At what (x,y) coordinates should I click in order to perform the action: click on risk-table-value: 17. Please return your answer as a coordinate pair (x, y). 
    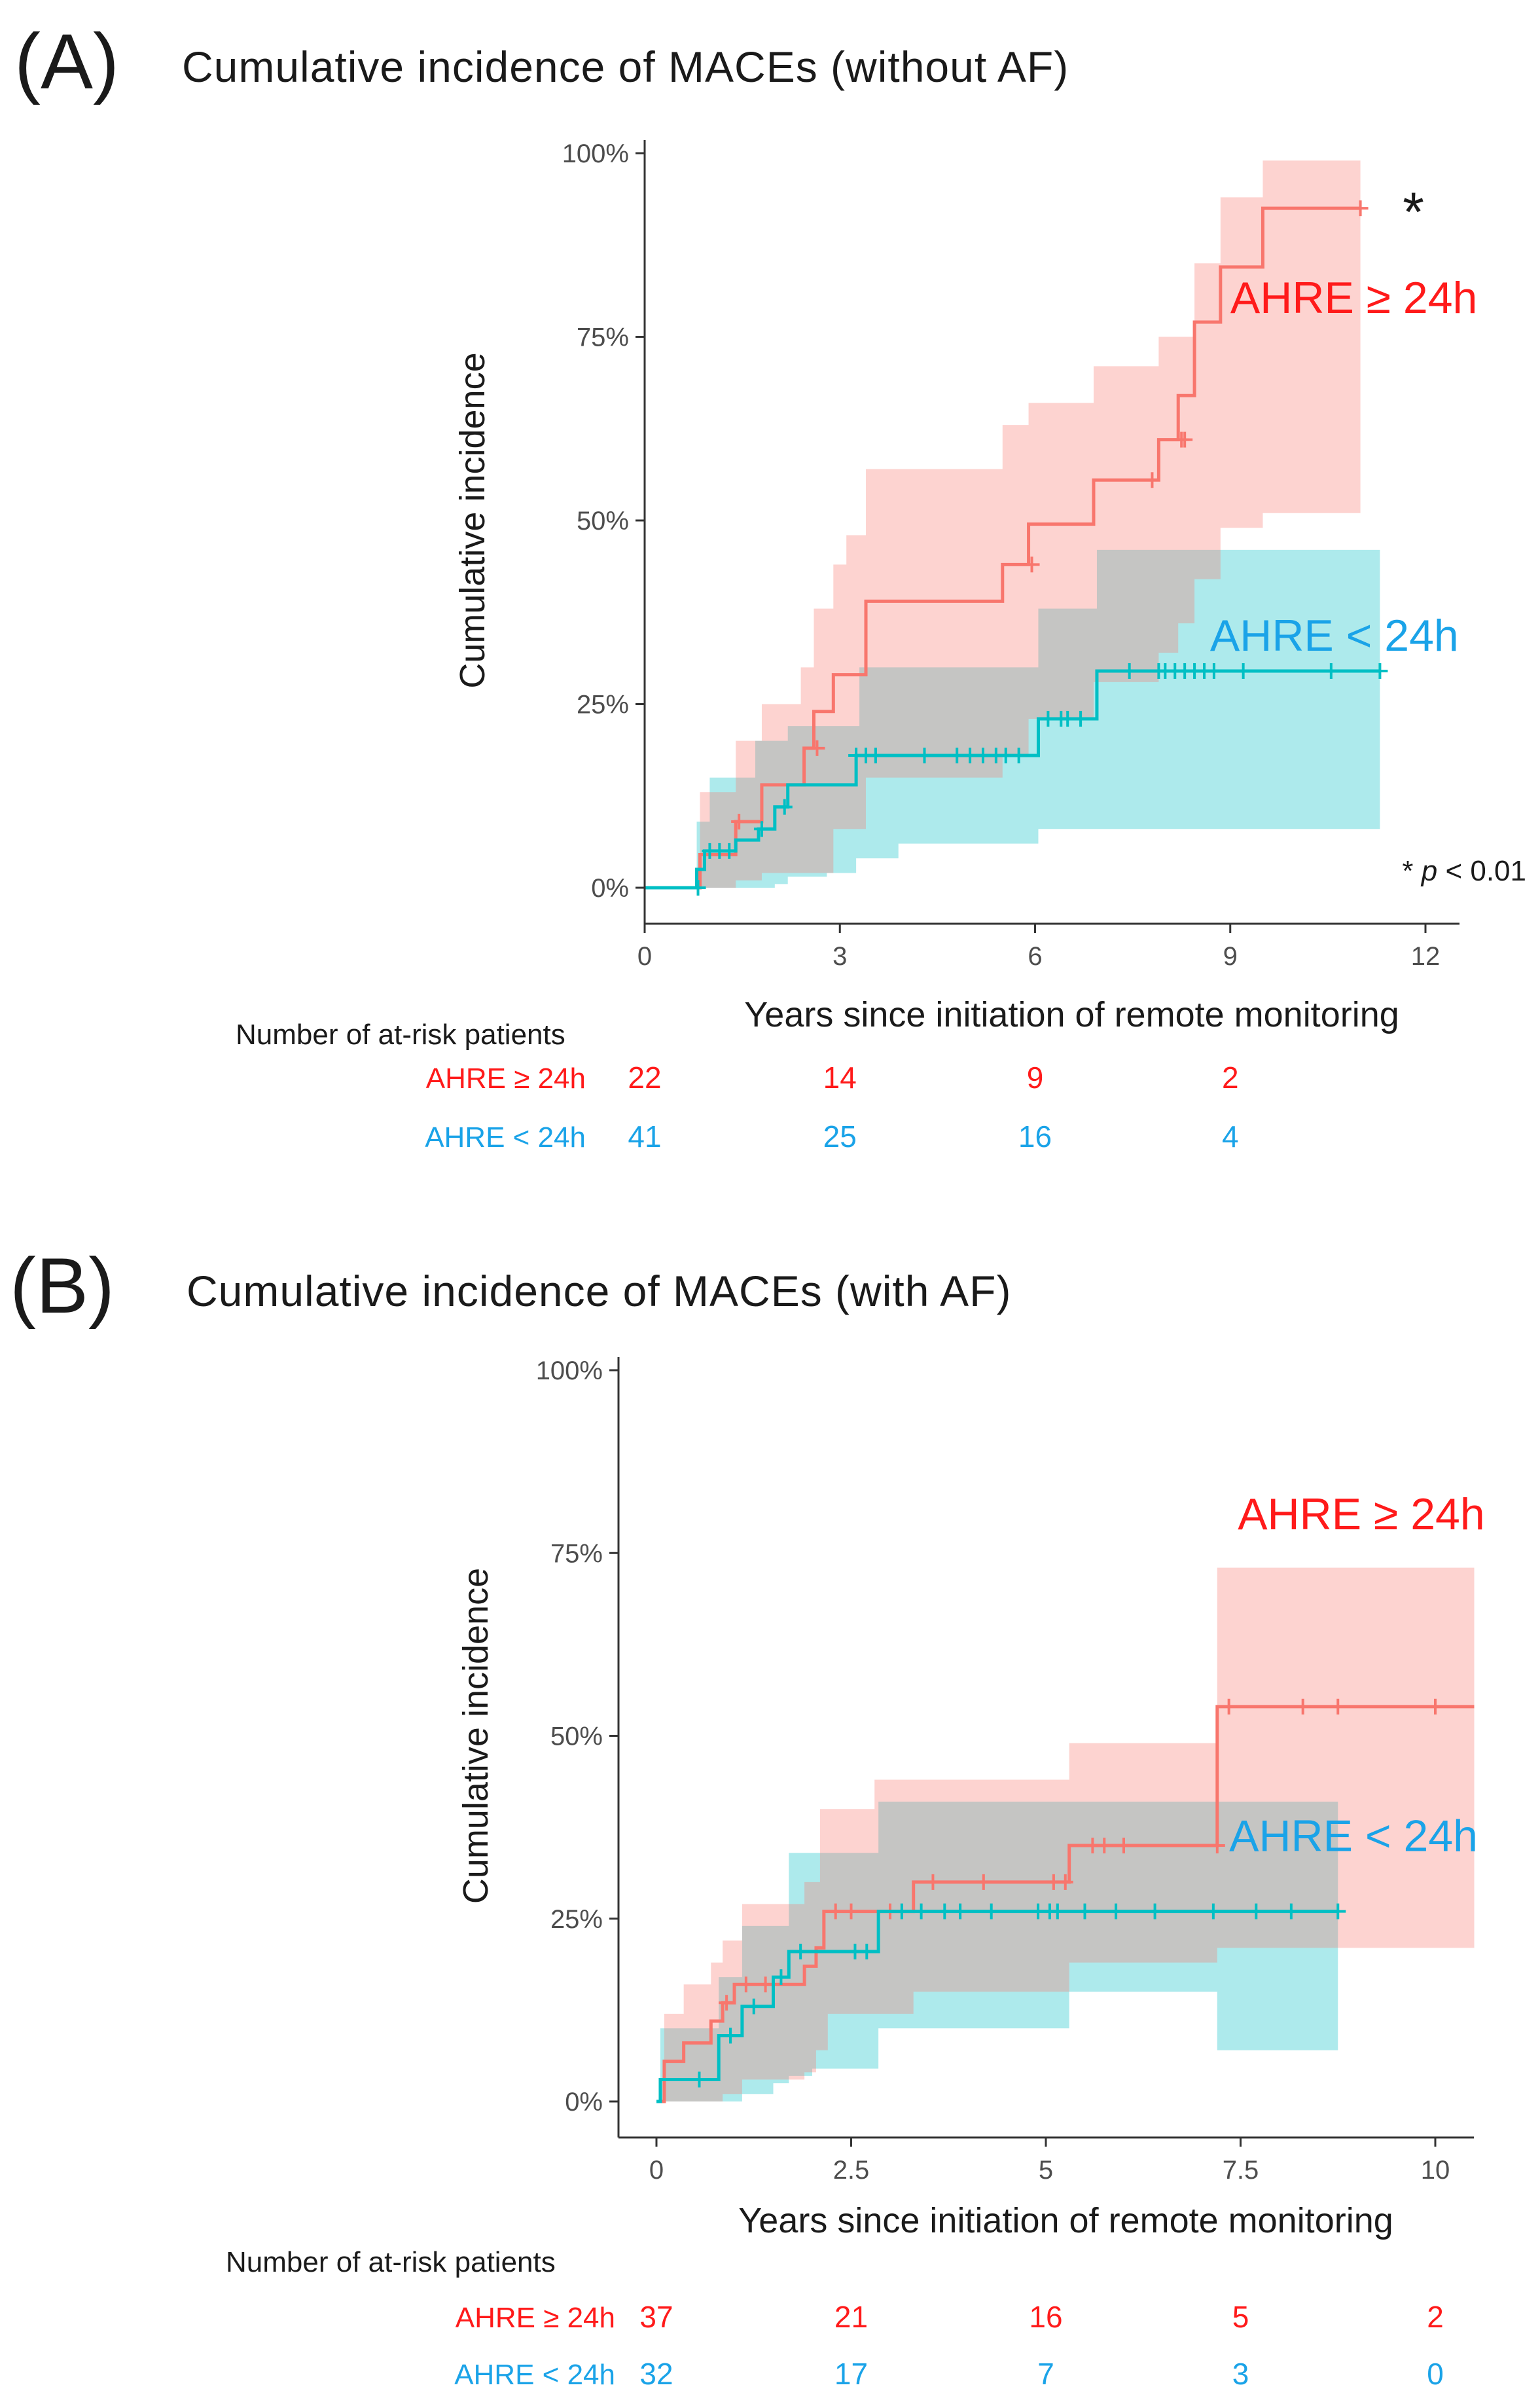
    Looking at the image, I should click on (851, 2374).